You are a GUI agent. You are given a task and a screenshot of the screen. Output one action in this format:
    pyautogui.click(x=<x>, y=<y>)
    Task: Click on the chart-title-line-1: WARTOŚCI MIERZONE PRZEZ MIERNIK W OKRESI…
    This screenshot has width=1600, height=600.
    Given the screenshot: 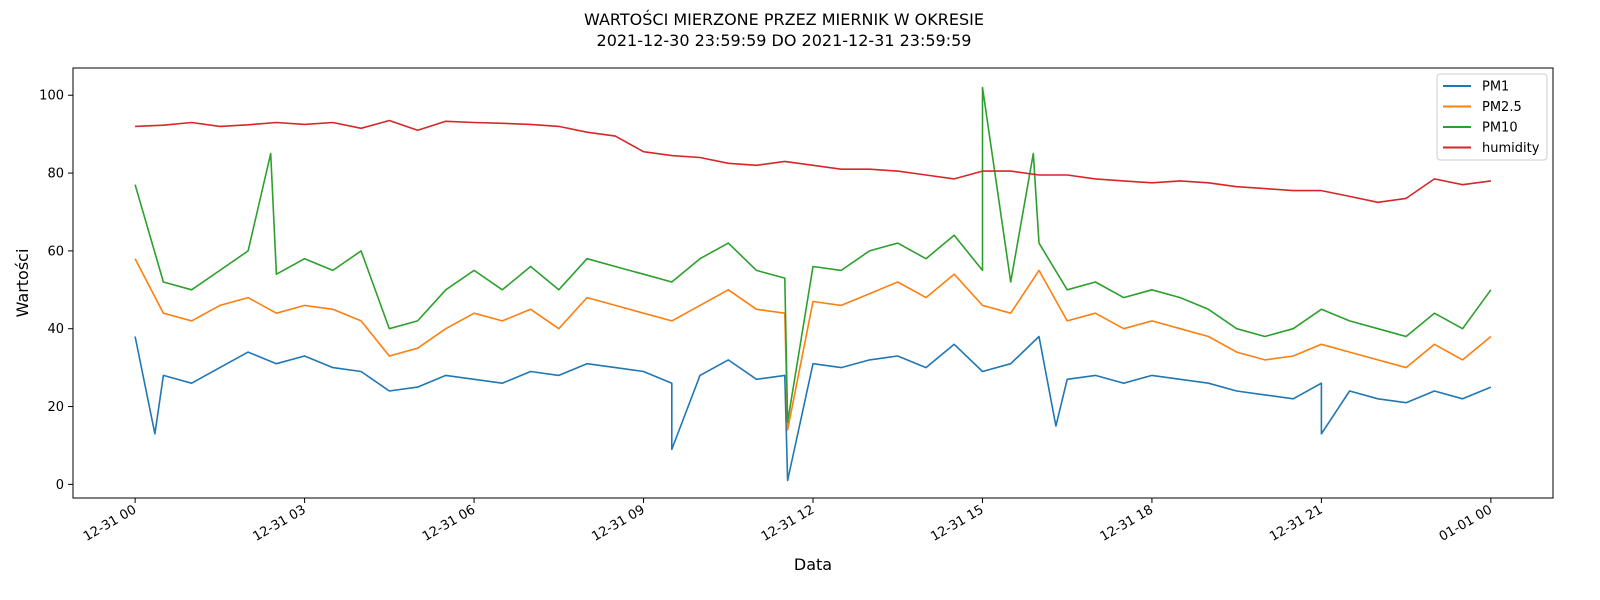 What is the action you would take?
    pyautogui.click(x=784, y=19)
    